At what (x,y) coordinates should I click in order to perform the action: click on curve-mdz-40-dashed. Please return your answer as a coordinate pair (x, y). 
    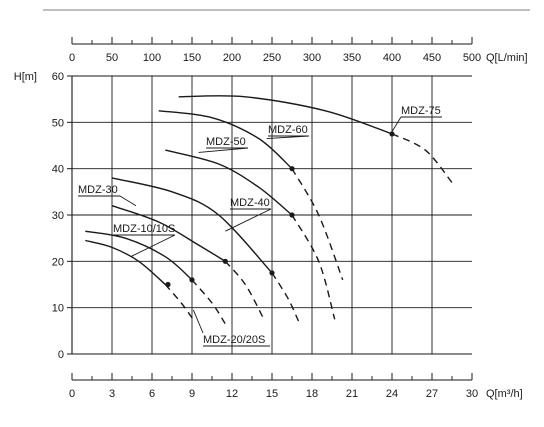
    Looking at the image, I should click on (285, 297).